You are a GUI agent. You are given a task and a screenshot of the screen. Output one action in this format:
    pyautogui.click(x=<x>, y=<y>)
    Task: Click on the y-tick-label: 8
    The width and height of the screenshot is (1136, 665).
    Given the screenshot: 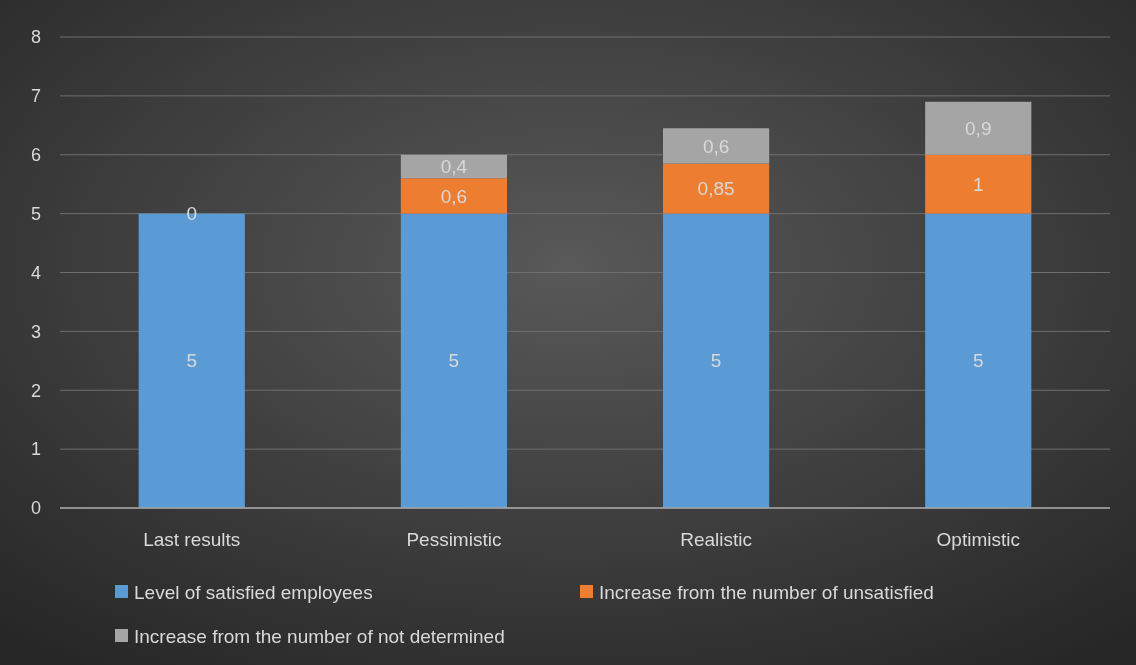 What is the action you would take?
    pyautogui.click(x=36, y=37)
    